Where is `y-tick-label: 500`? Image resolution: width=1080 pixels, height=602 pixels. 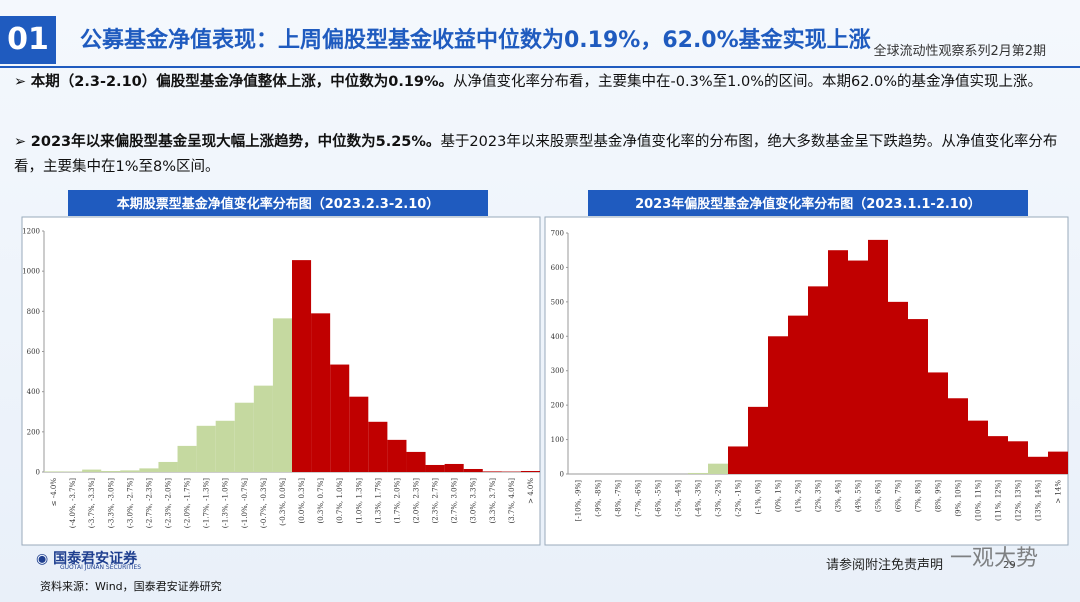
y-tick-label: 500 is located at coordinates (557, 302).